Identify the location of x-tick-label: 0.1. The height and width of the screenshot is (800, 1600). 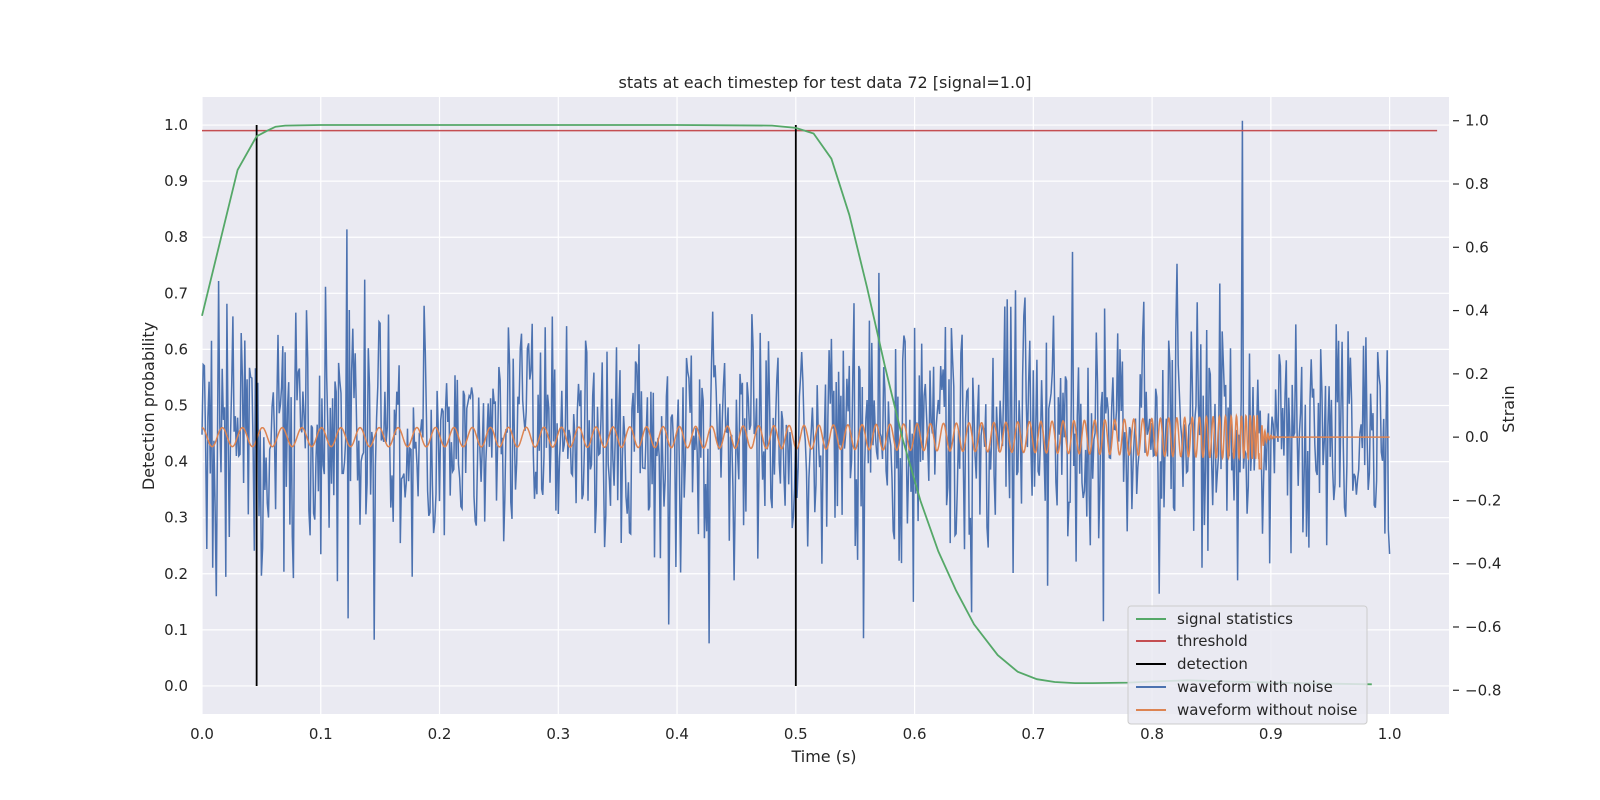
(321, 734).